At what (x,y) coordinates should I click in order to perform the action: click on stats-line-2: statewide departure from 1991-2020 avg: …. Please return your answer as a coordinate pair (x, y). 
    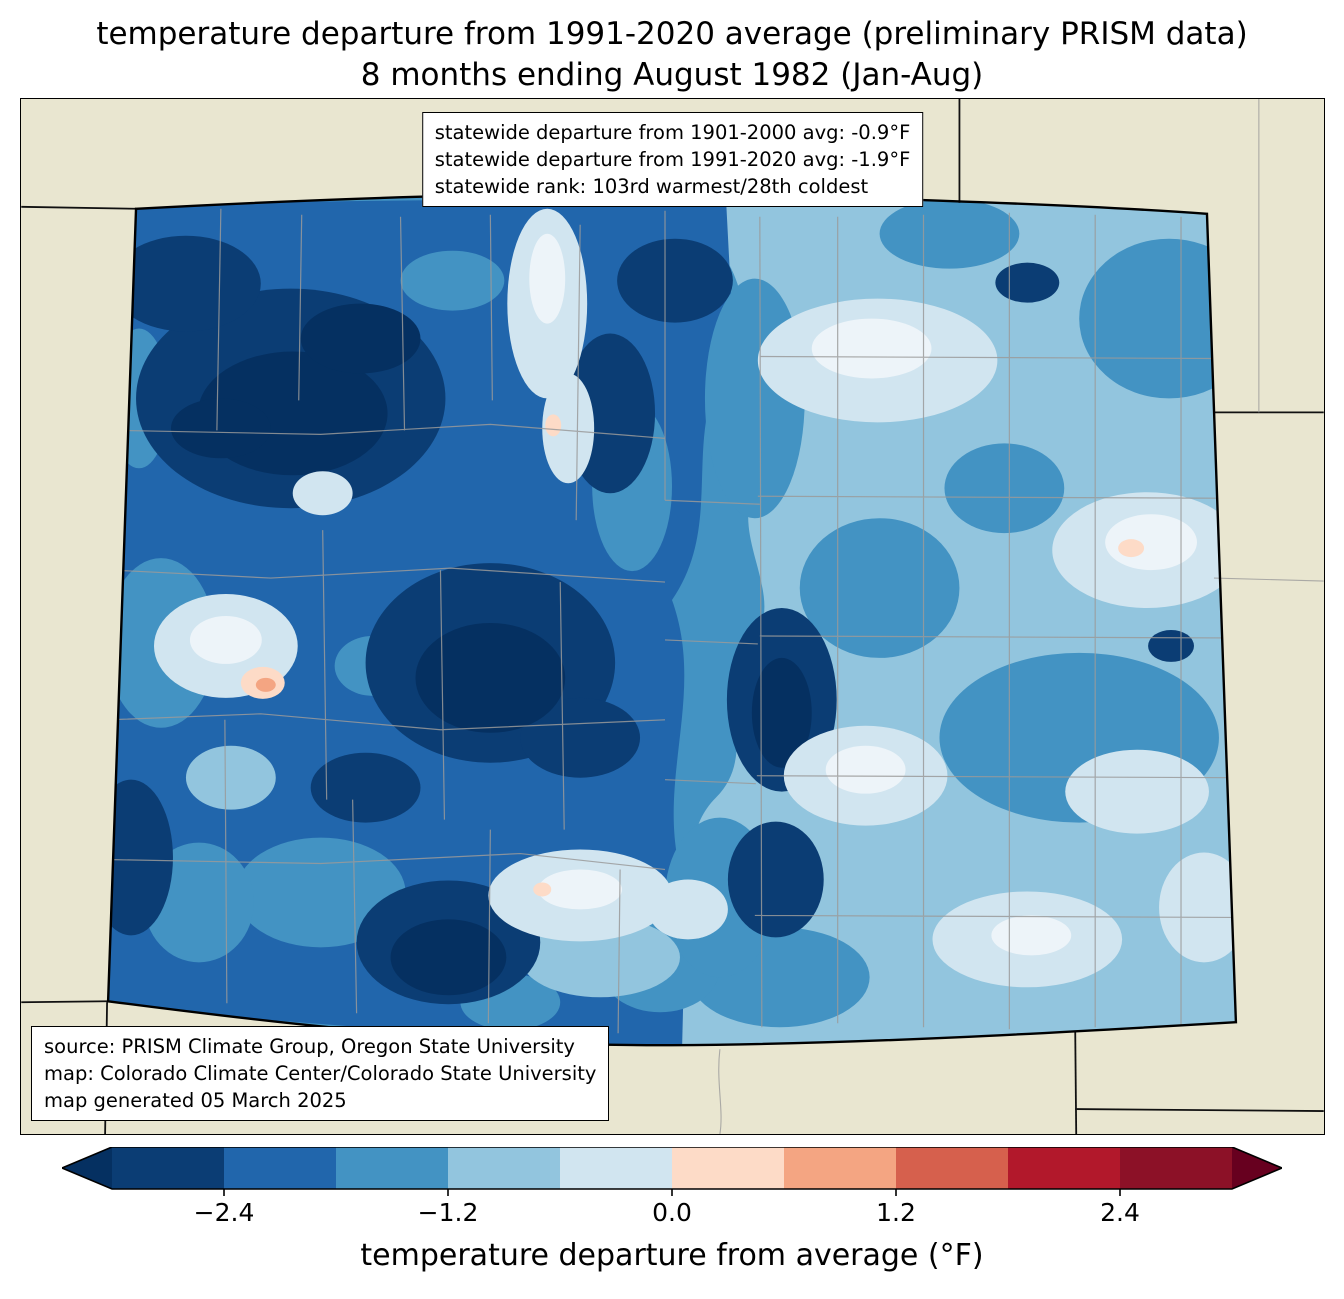
    Looking at the image, I should click on (672, 159).